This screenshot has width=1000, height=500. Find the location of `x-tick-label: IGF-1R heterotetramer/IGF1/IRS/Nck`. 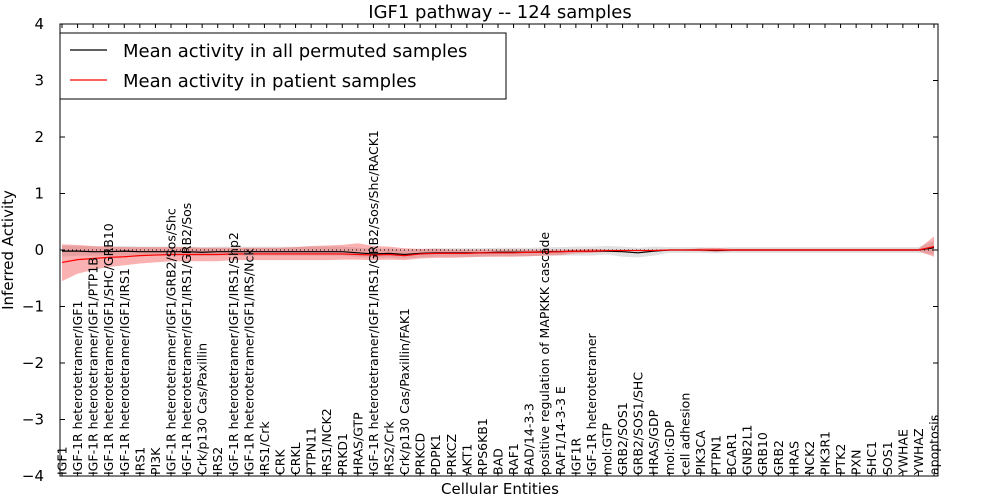

x-tick-label: IGF-1R heterotetramer/IGF1/IRS/Nck is located at coordinates (248, 361).